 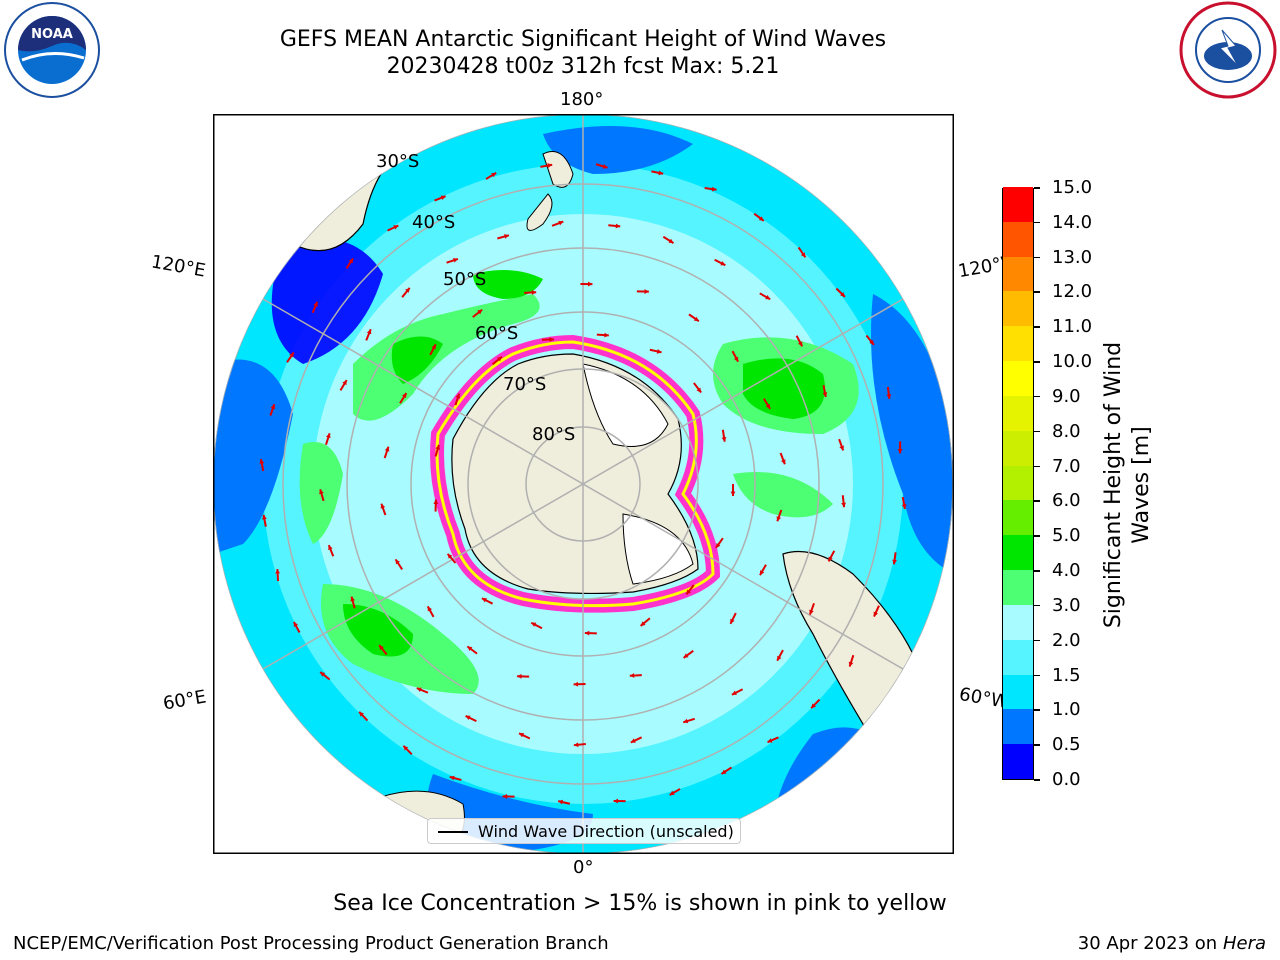 What do you see at coordinates (583, 66) in the screenshot?
I see `chart-subtitle-run: 20230428 t00z 312h fcst Max: 5.21` at bounding box center [583, 66].